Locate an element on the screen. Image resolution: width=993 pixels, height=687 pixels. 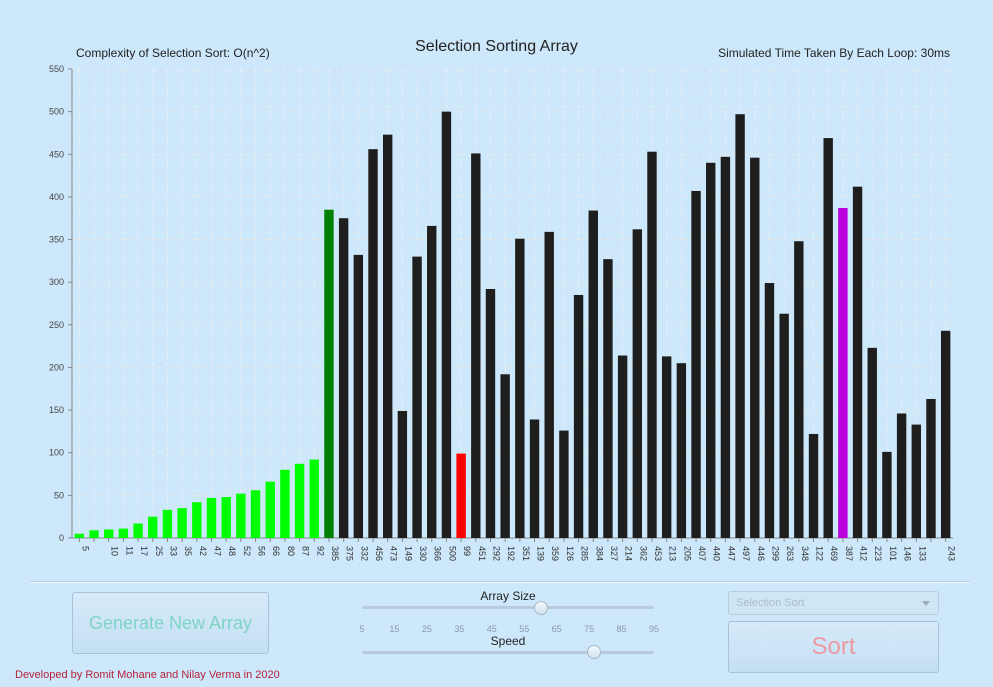
array-size-tick: 85 is located at coordinates (621, 629).